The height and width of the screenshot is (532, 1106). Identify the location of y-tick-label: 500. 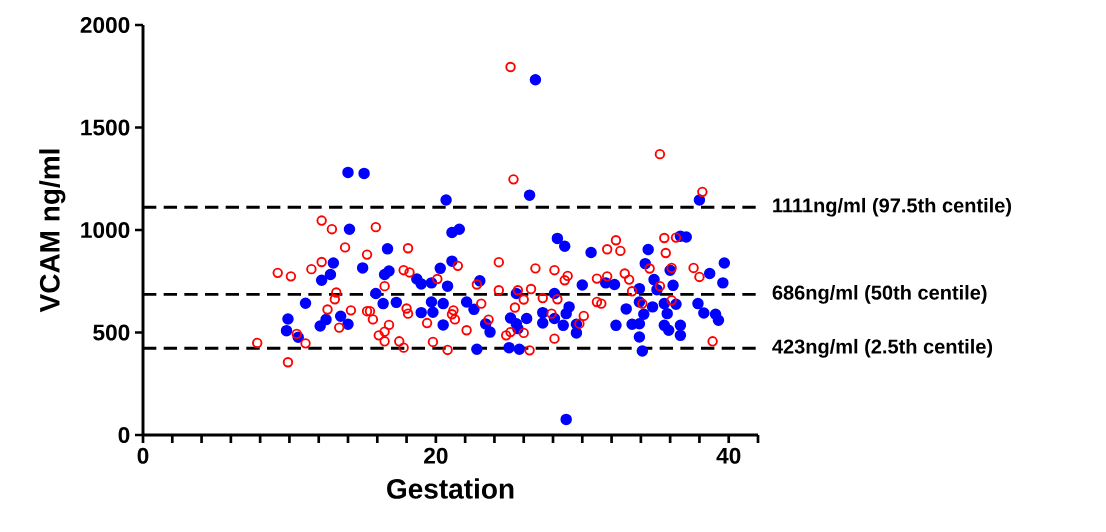
(111, 332).